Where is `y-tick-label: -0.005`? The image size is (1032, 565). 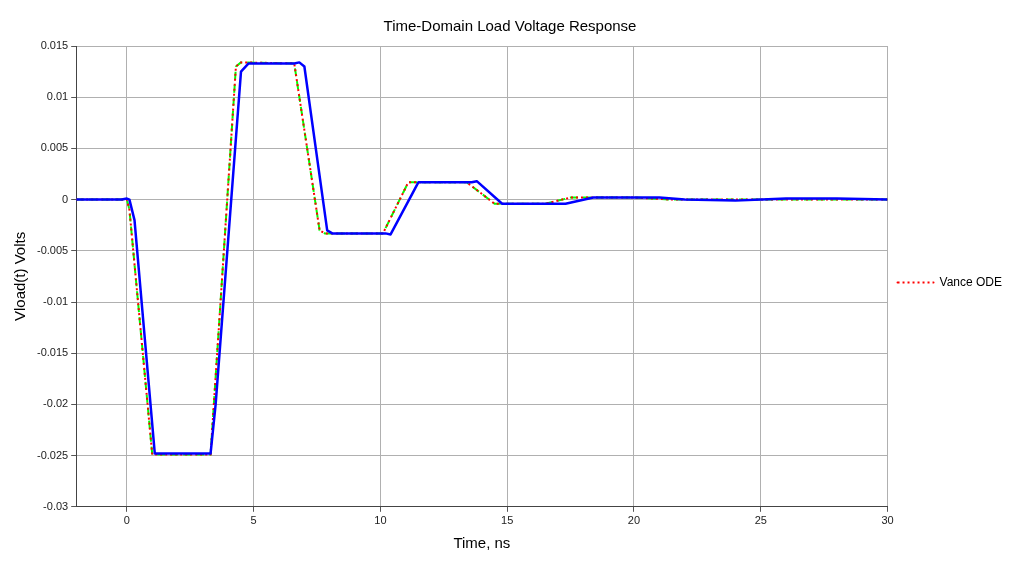
y-tick-label: -0.005 is located at coordinates (52, 249).